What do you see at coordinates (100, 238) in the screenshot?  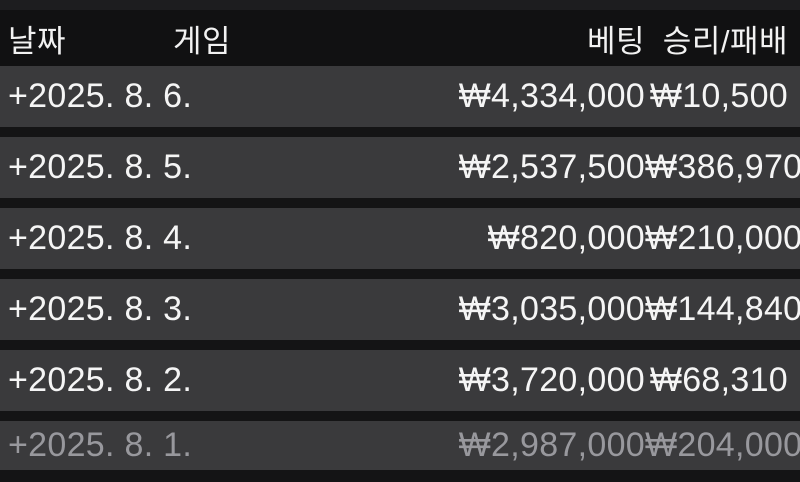 I see `date-cell: +2025. 8. 4.` at bounding box center [100, 238].